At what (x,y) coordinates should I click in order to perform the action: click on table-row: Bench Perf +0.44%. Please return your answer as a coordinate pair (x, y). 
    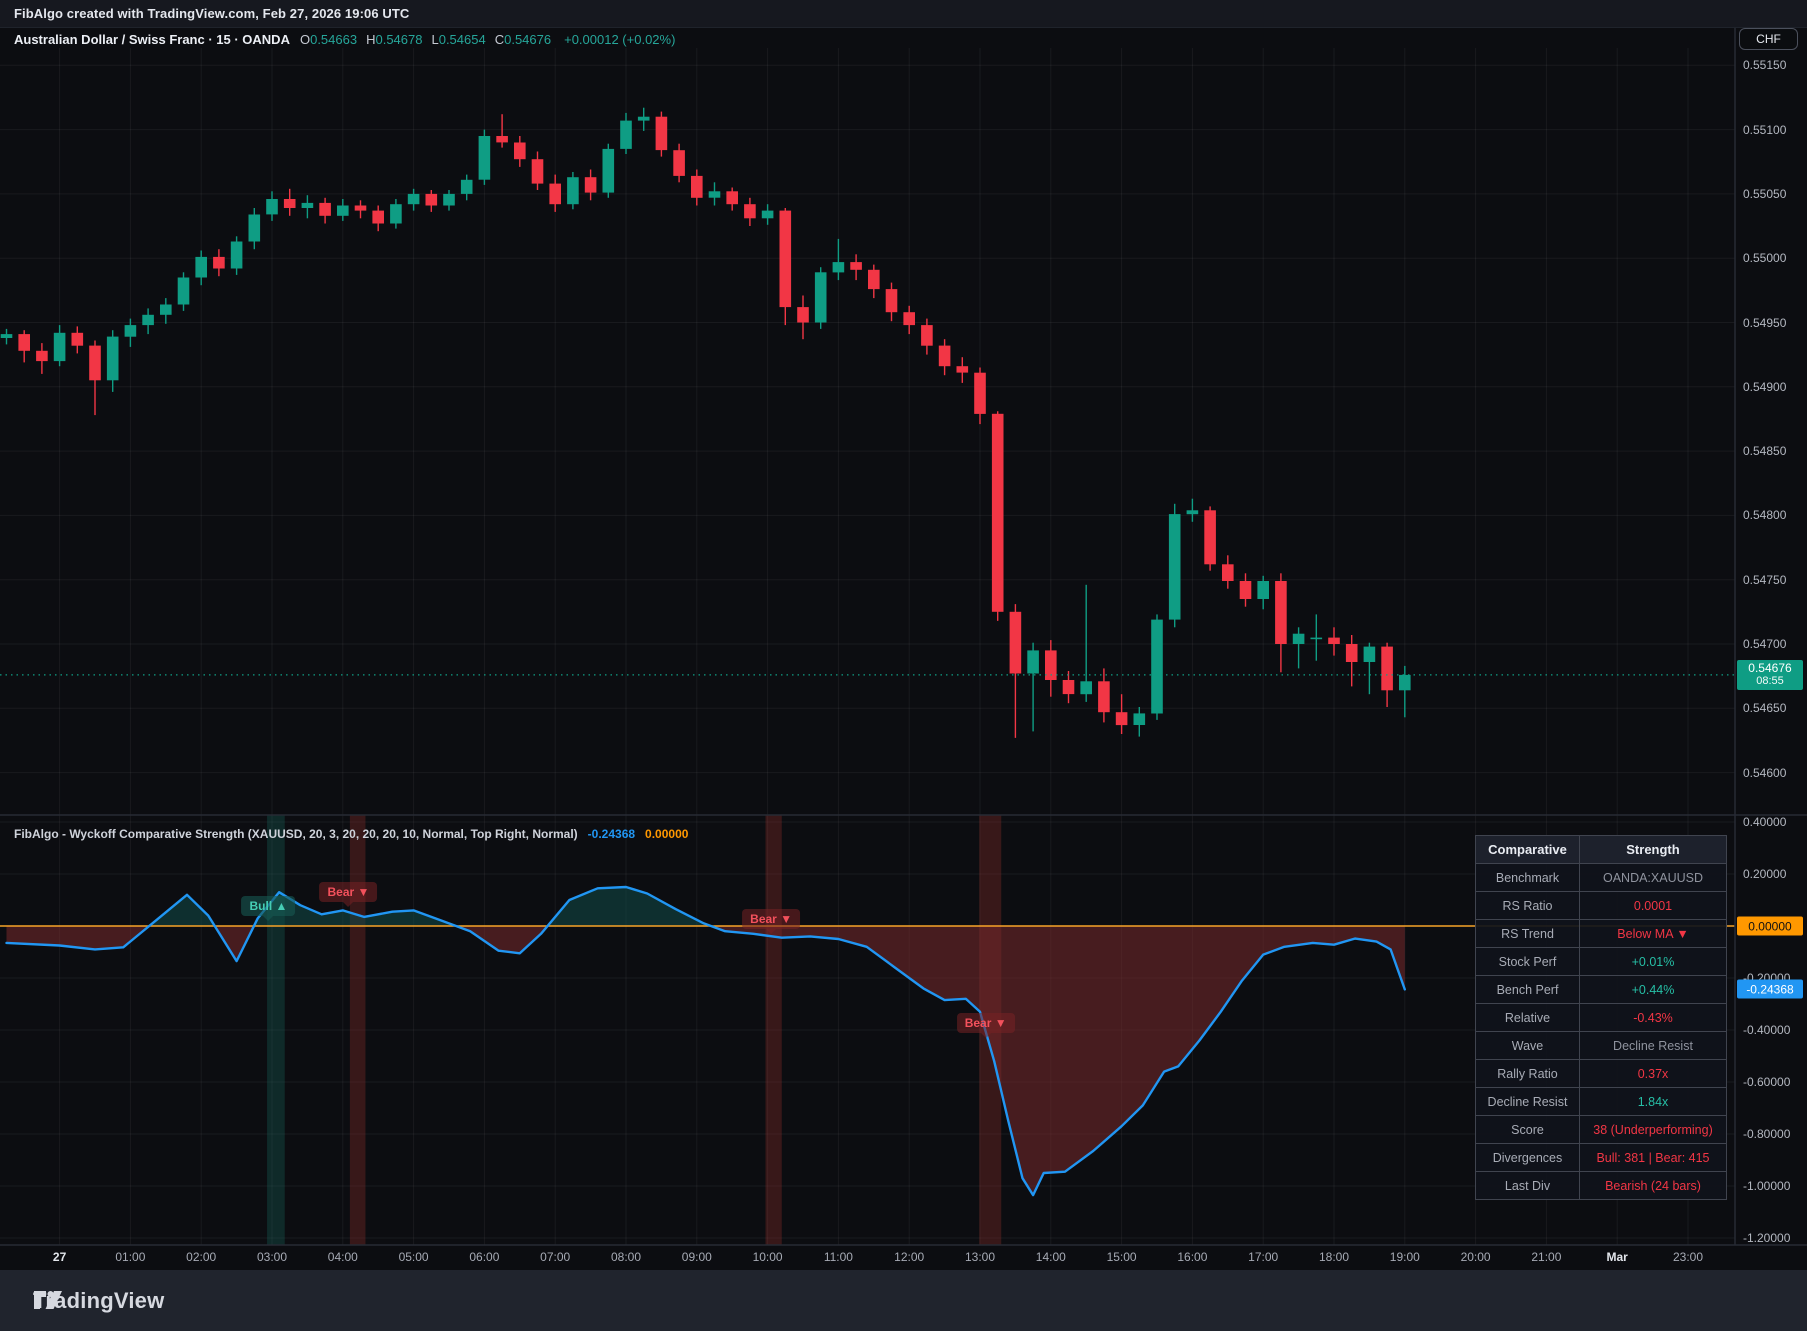
    Looking at the image, I should click on (1601, 989).